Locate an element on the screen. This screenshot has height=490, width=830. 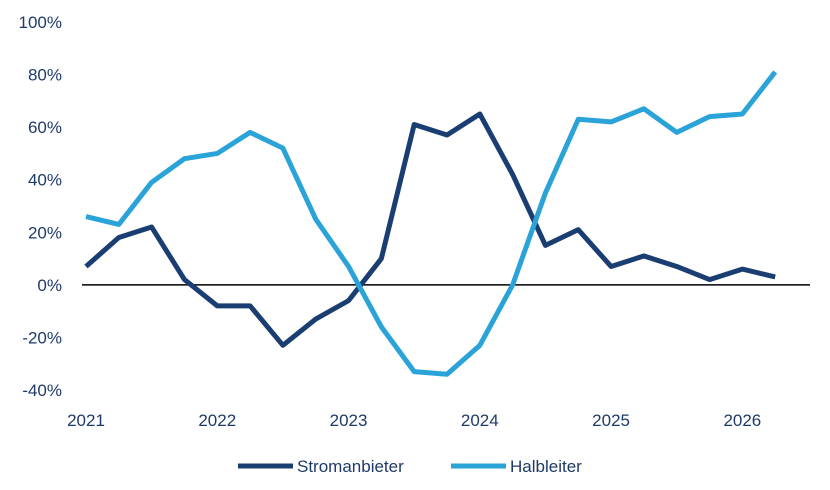
x-tick-label: 2025 is located at coordinates (611, 420).